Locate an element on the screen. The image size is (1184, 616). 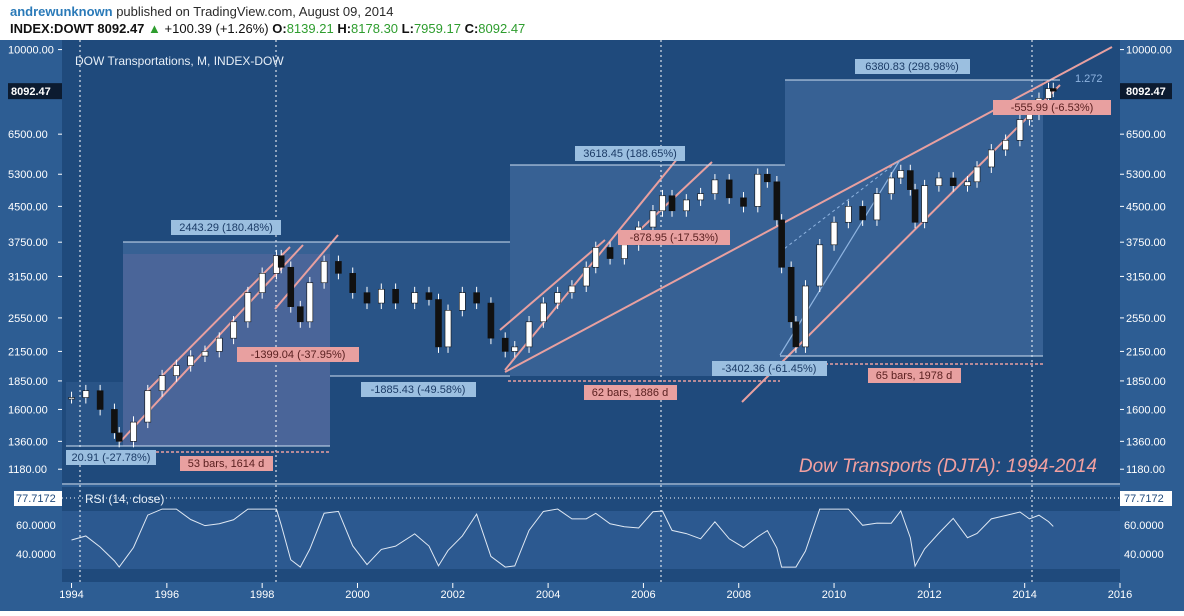
last-price-tag-left is located at coordinates (35, 91).